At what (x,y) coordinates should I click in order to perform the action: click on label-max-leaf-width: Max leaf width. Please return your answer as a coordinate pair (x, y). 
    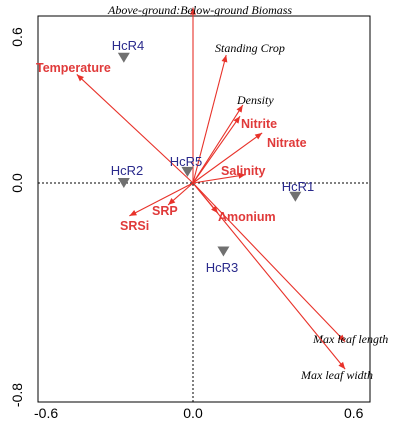
    Looking at the image, I should click on (336, 375).